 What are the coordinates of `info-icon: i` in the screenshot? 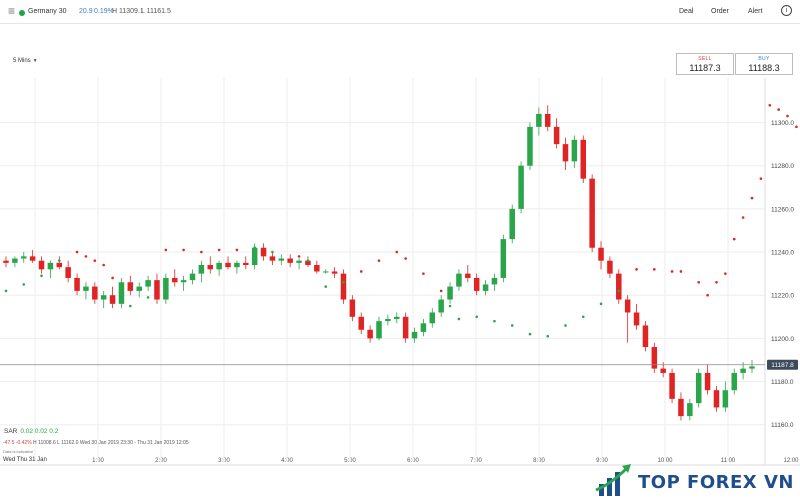 It's located at (786, 10).